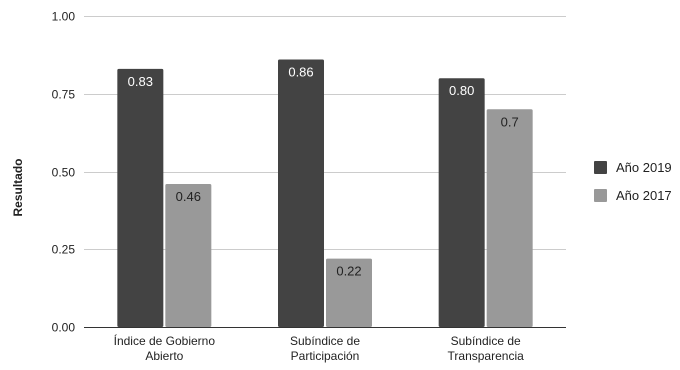  What do you see at coordinates (64, 328) in the screenshot?
I see `y-tick-label: 0.00` at bounding box center [64, 328].